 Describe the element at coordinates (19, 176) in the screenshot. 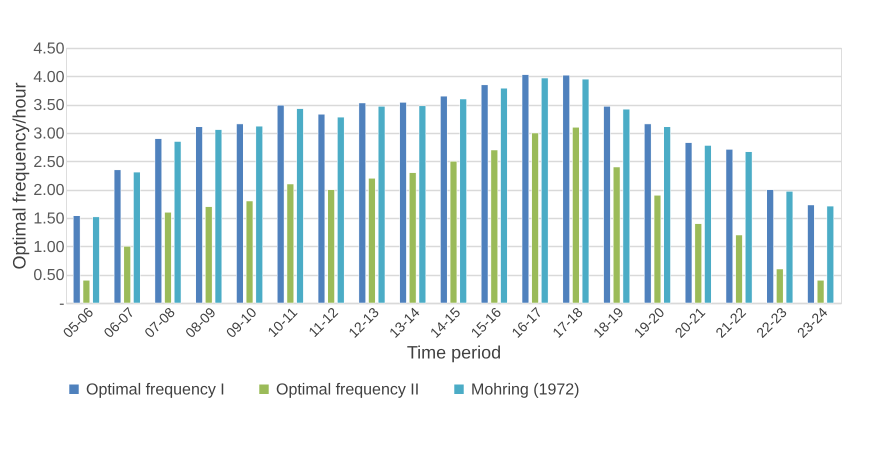

I see `y-axis-title: Optimal frequency/hour` at that location.